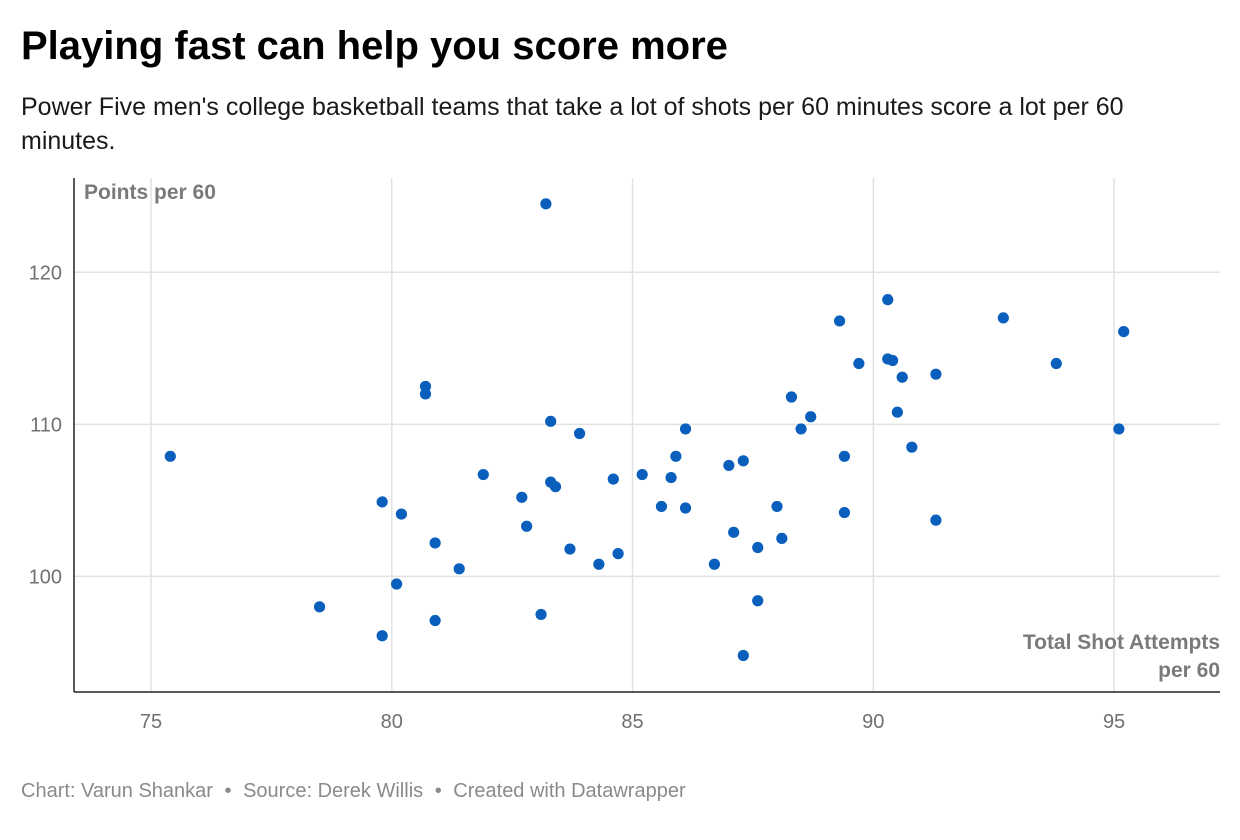 The height and width of the screenshot is (840, 1240). Describe the element at coordinates (151, 722) in the screenshot. I see `x-tick-label: 75` at that location.